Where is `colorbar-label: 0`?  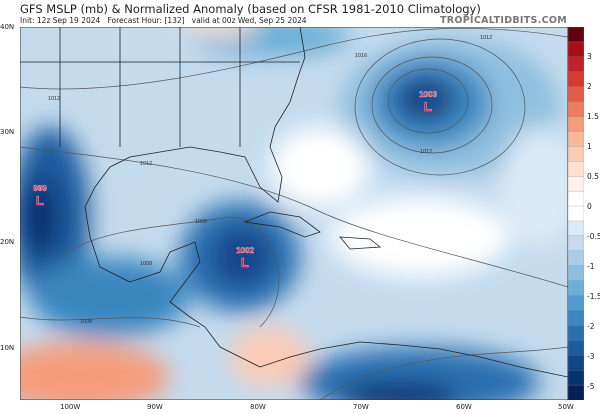 colorbar-label: 0 is located at coordinates (589, 206).